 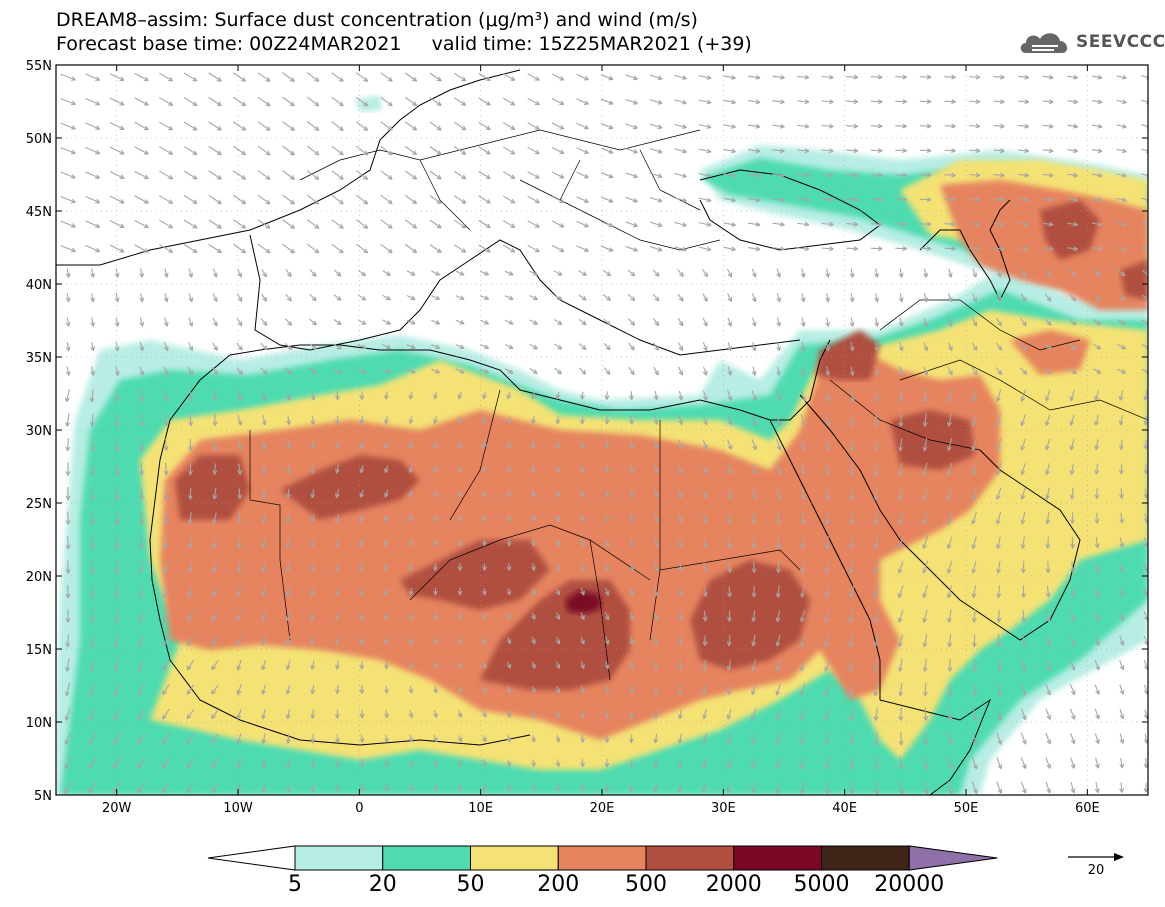 What do you see at coordinates (1087, 808) in the screenshot?
I see `lon-tick-label: 60E` at bounding box center [1087, 808].